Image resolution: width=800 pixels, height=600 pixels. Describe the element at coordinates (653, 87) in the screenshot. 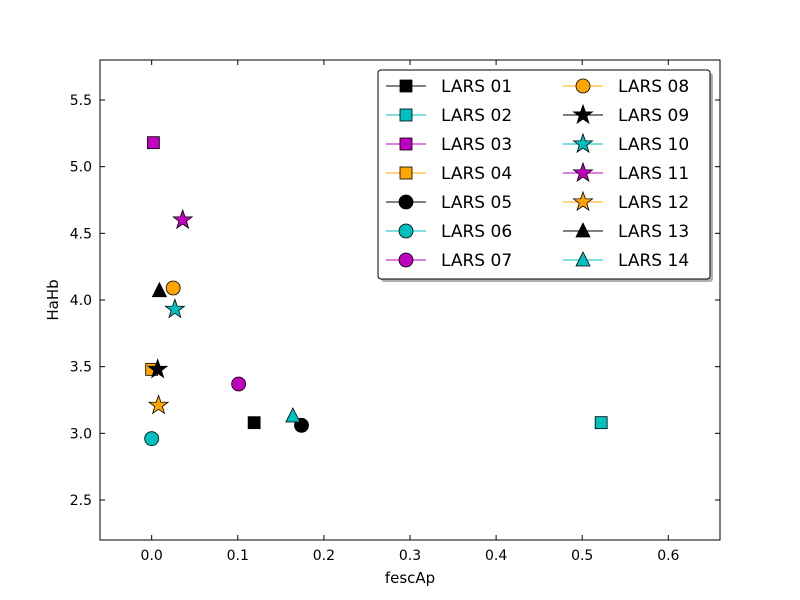

I see `legend-label-lars-08: LARS 08` at that location.